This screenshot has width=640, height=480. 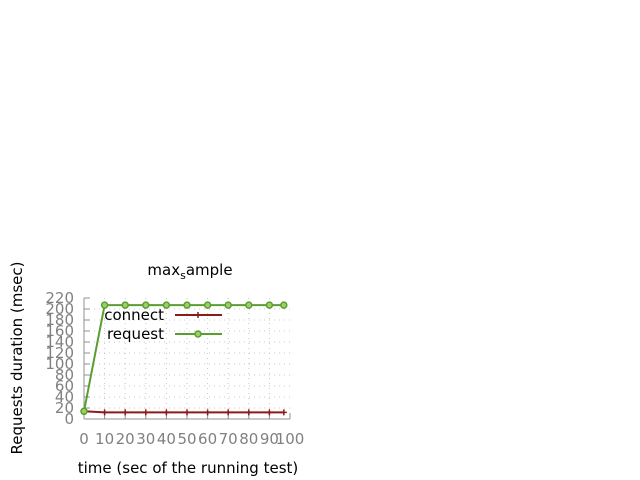 I want to click on series-line-connect, so click(x=183, y=412).